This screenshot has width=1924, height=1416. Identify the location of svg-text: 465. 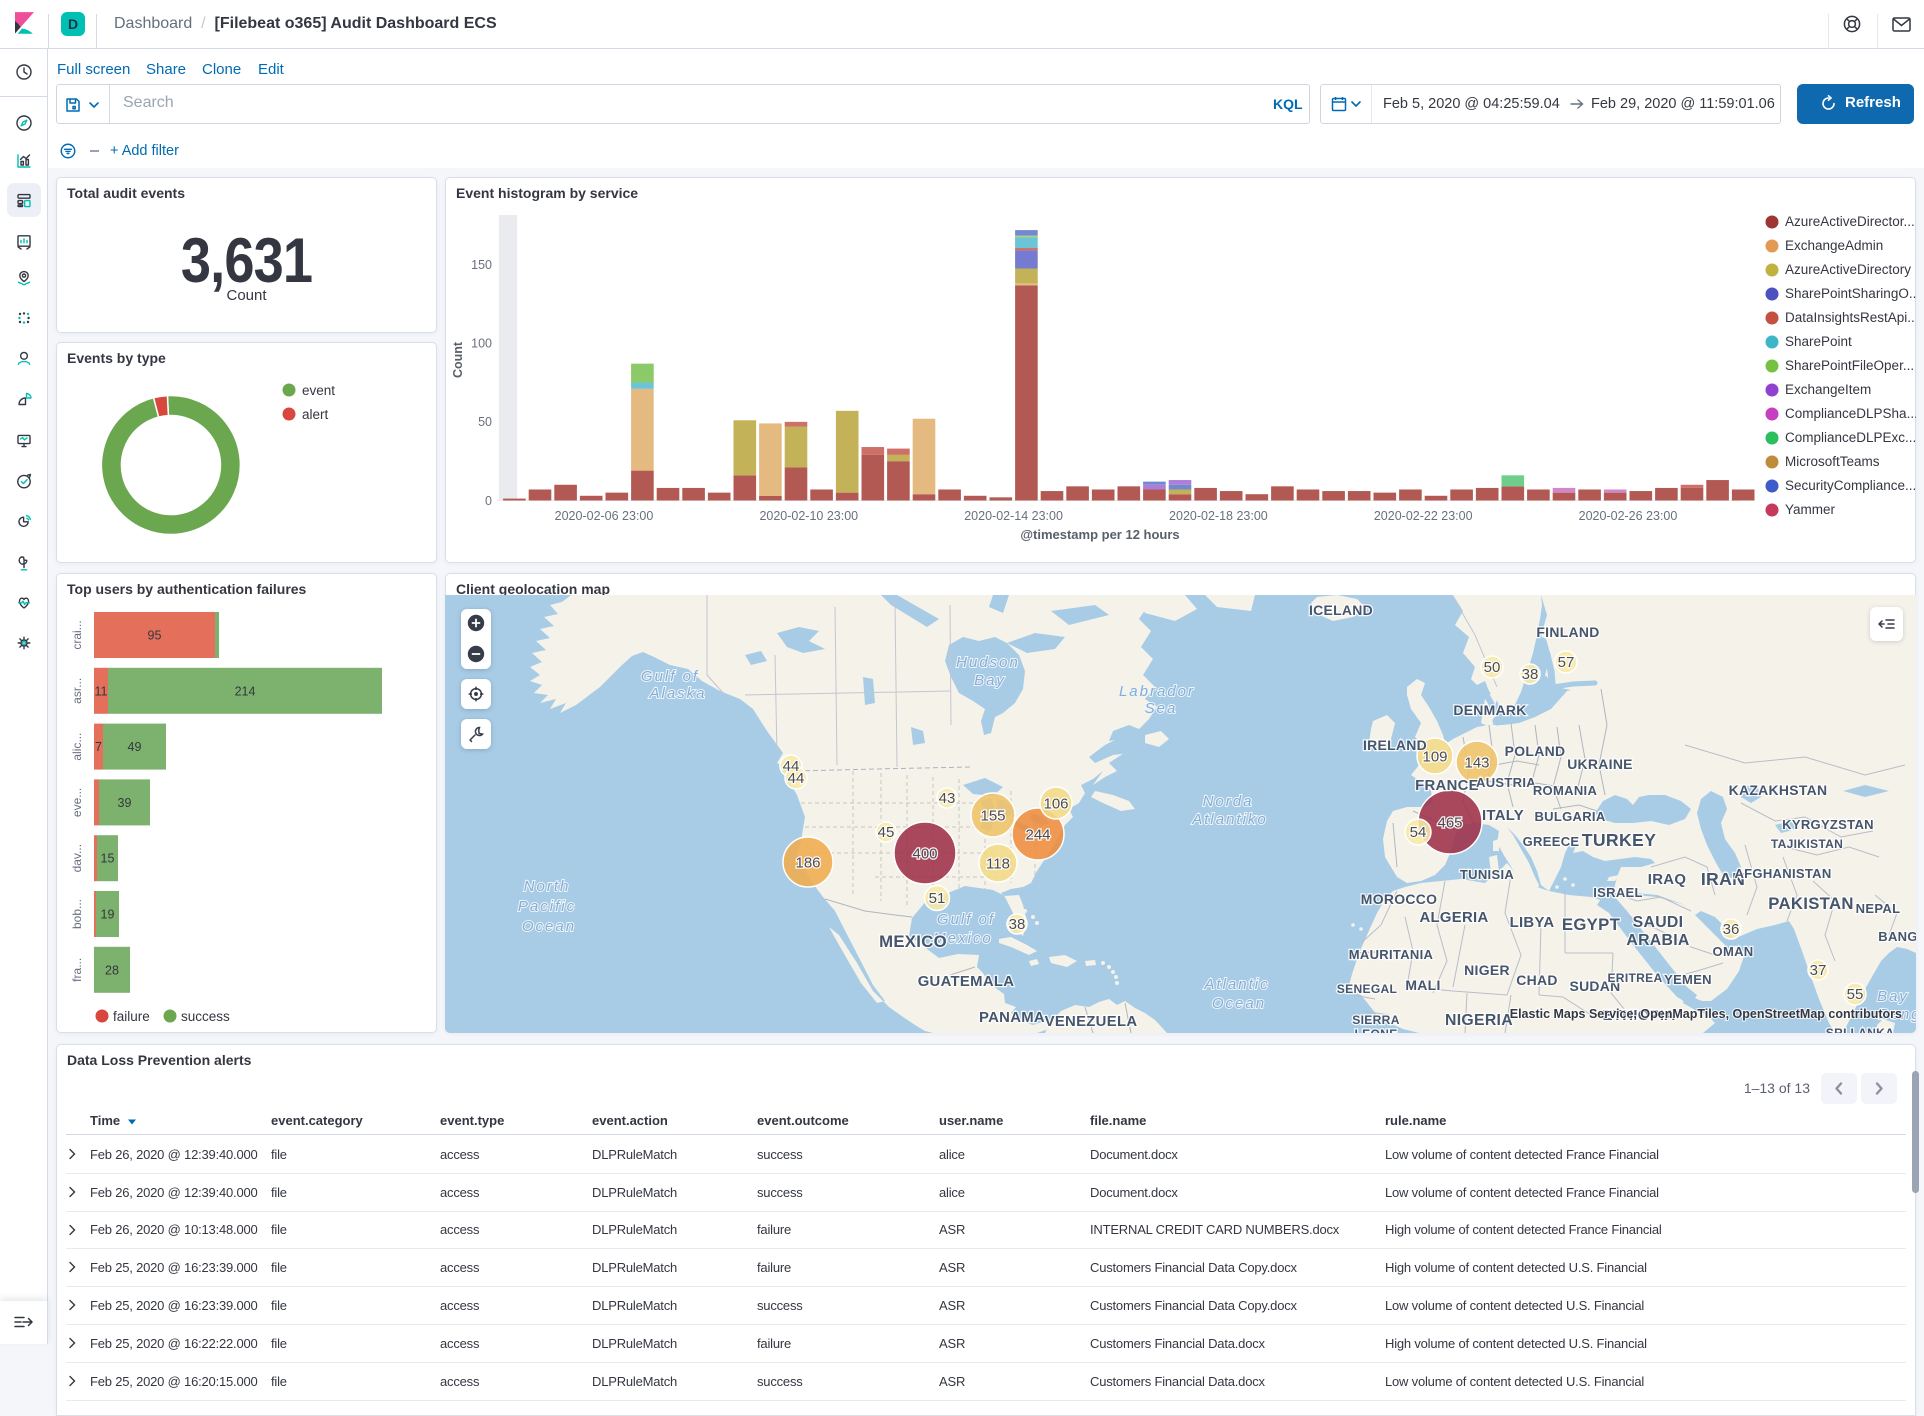
(1449, 823).